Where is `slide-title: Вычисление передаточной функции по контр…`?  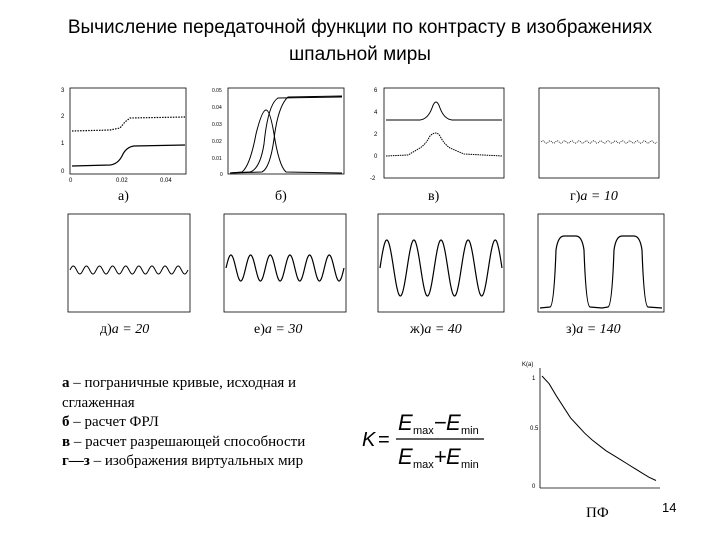 slide-title: Вычисление передаточной функции по контр… is located at coordinates (360, 41).